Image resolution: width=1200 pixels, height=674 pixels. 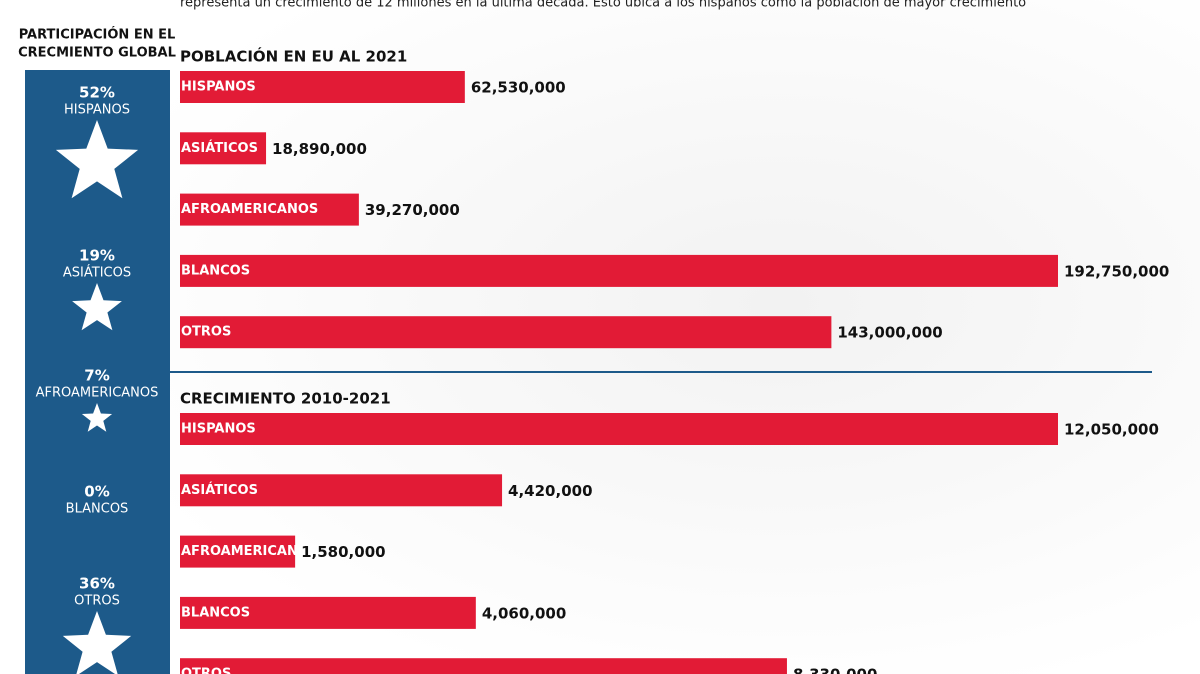 What do you see at coordinates (285, 399) in the screenshot?
I see `chart-title: CRECIMIENTO 2010-2021` at bounding box center [285, 399].